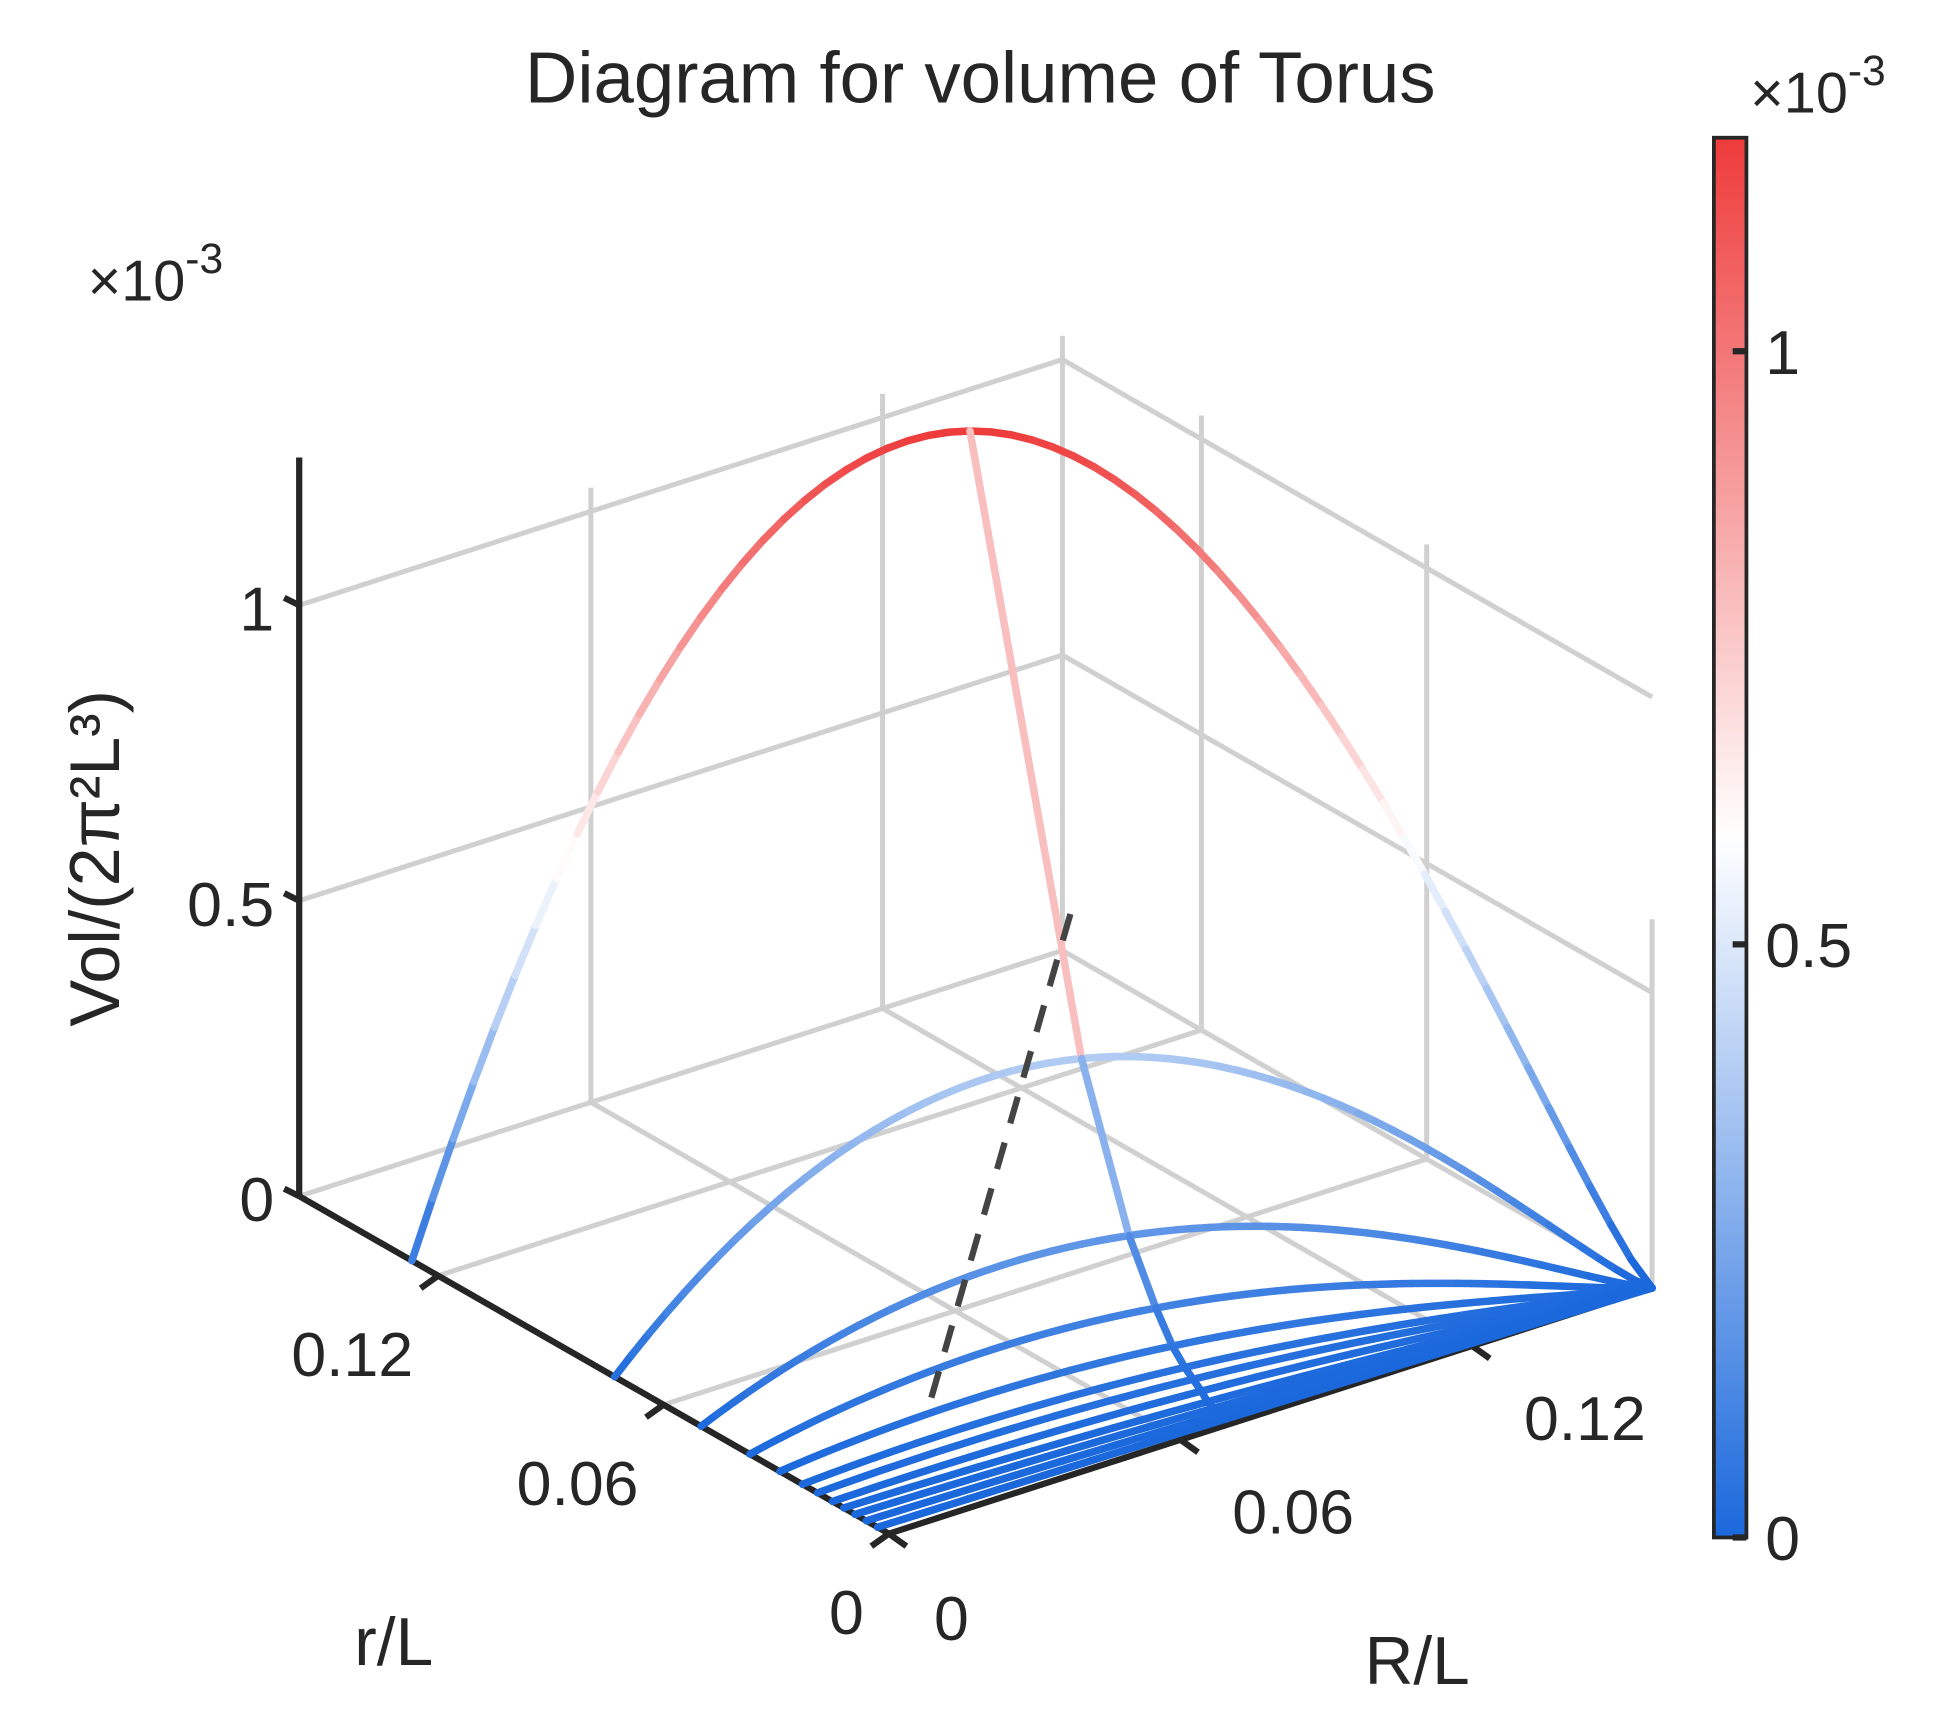  I want to click on colorbar-exponent-label: ×10⁻³, so click(1818, 86).